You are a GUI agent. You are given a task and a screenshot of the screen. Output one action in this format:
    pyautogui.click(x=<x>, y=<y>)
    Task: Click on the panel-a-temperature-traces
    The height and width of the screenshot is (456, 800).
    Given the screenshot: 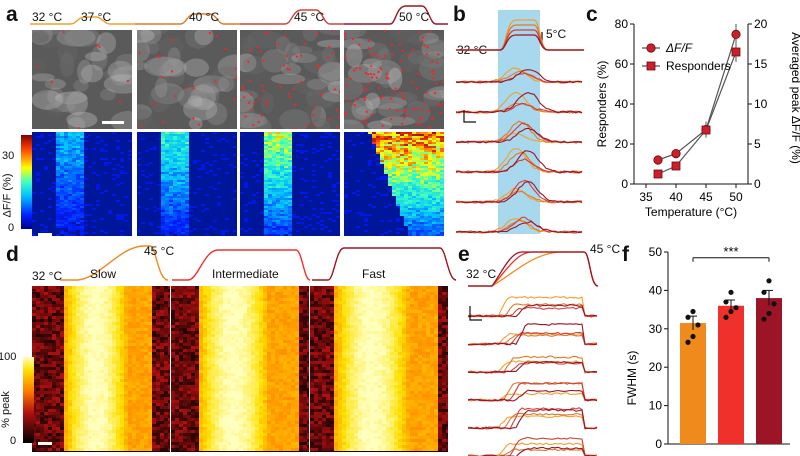 What is the action you would take?
    pyautogui.click(x=239, y=15)
    